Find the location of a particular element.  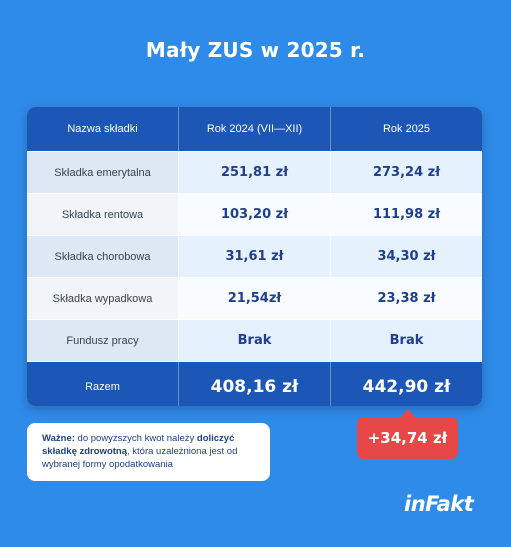

total-label: Razem is located at coordinates (102, 387).